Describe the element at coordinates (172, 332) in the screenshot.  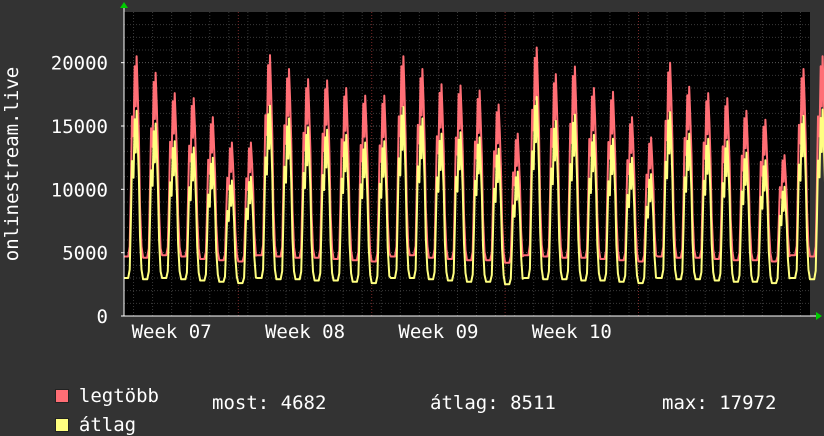
I see `x-tick-label: Week 07` at that location.